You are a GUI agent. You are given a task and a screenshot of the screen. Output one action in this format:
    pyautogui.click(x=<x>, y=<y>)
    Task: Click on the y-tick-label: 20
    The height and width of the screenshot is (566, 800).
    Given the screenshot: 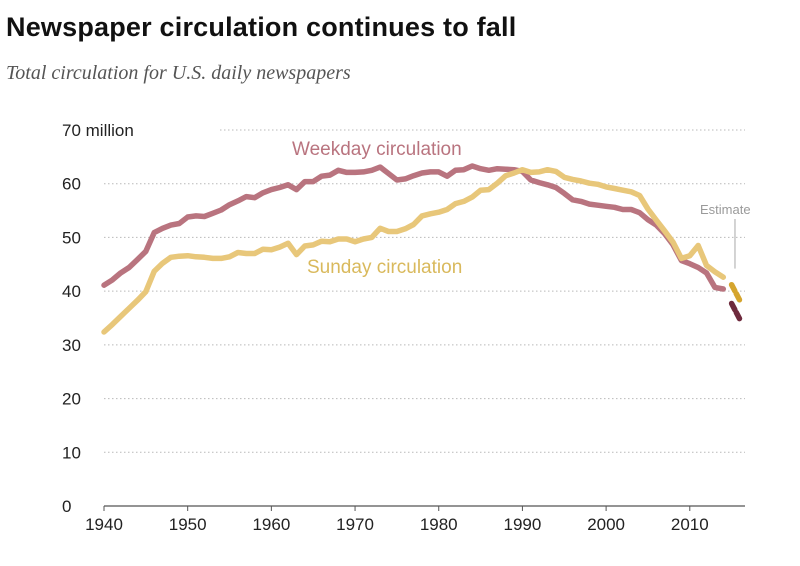 What is the action you would take?
    pyautogui.click(x=71, y=399)
    